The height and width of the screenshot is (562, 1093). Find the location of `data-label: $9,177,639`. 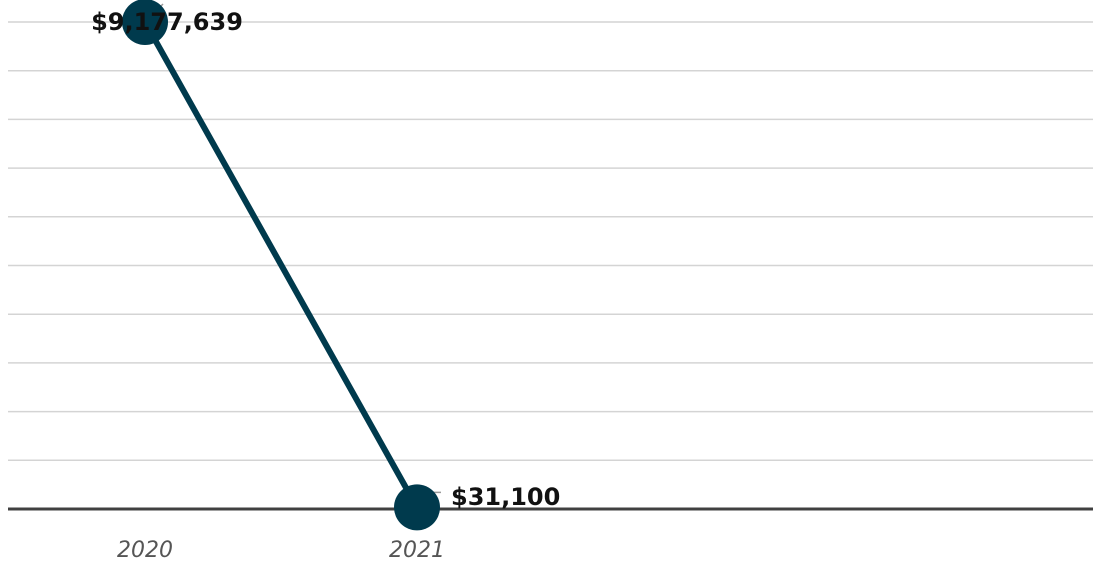

data-label: $9,177,639 is located at coordinates (167, 22).